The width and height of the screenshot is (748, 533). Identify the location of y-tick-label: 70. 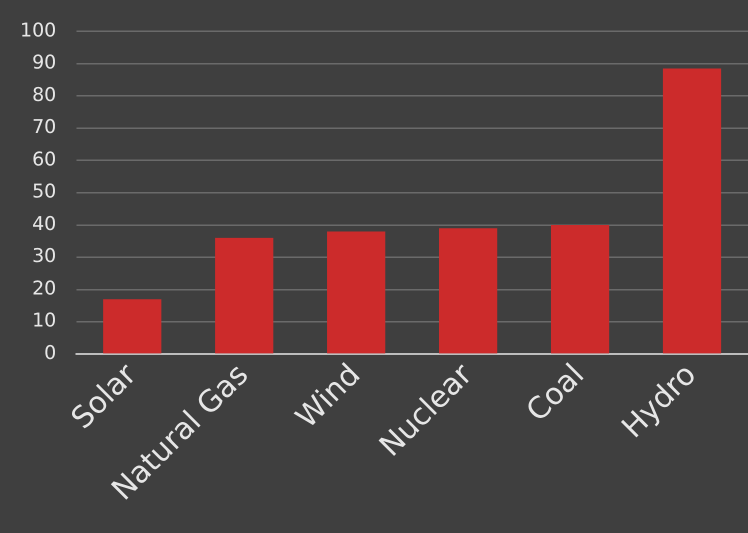
(44, 127).